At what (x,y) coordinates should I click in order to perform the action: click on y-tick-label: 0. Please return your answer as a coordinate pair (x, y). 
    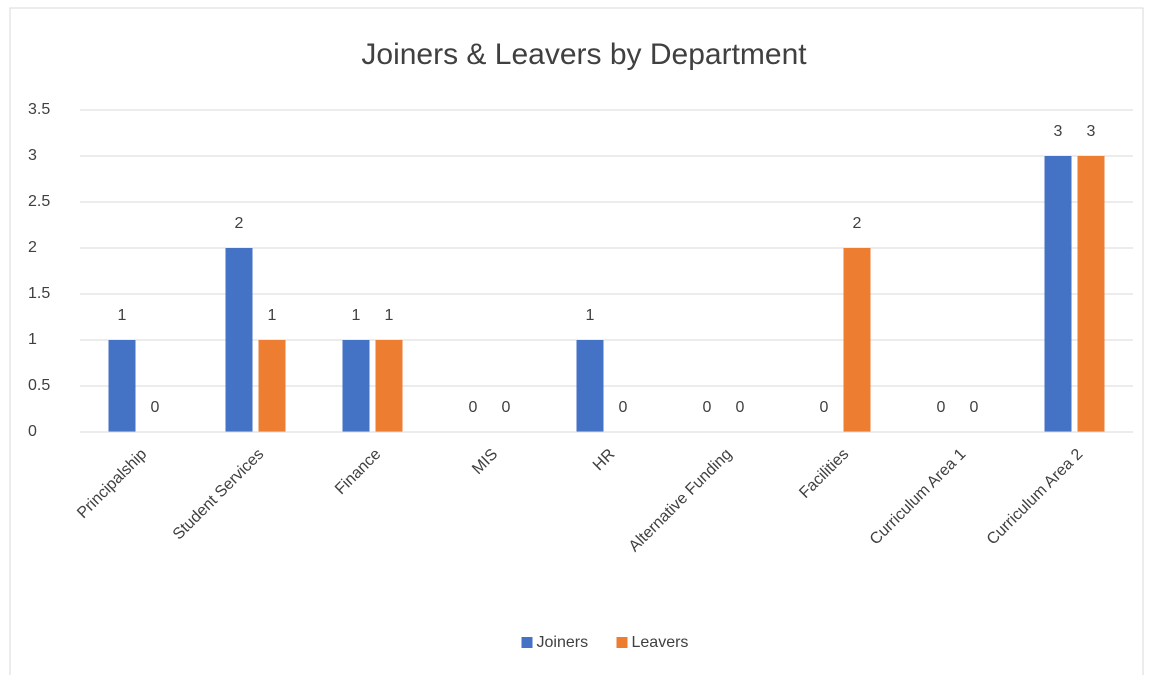
    Looking at the image, I should click on (32, 431).